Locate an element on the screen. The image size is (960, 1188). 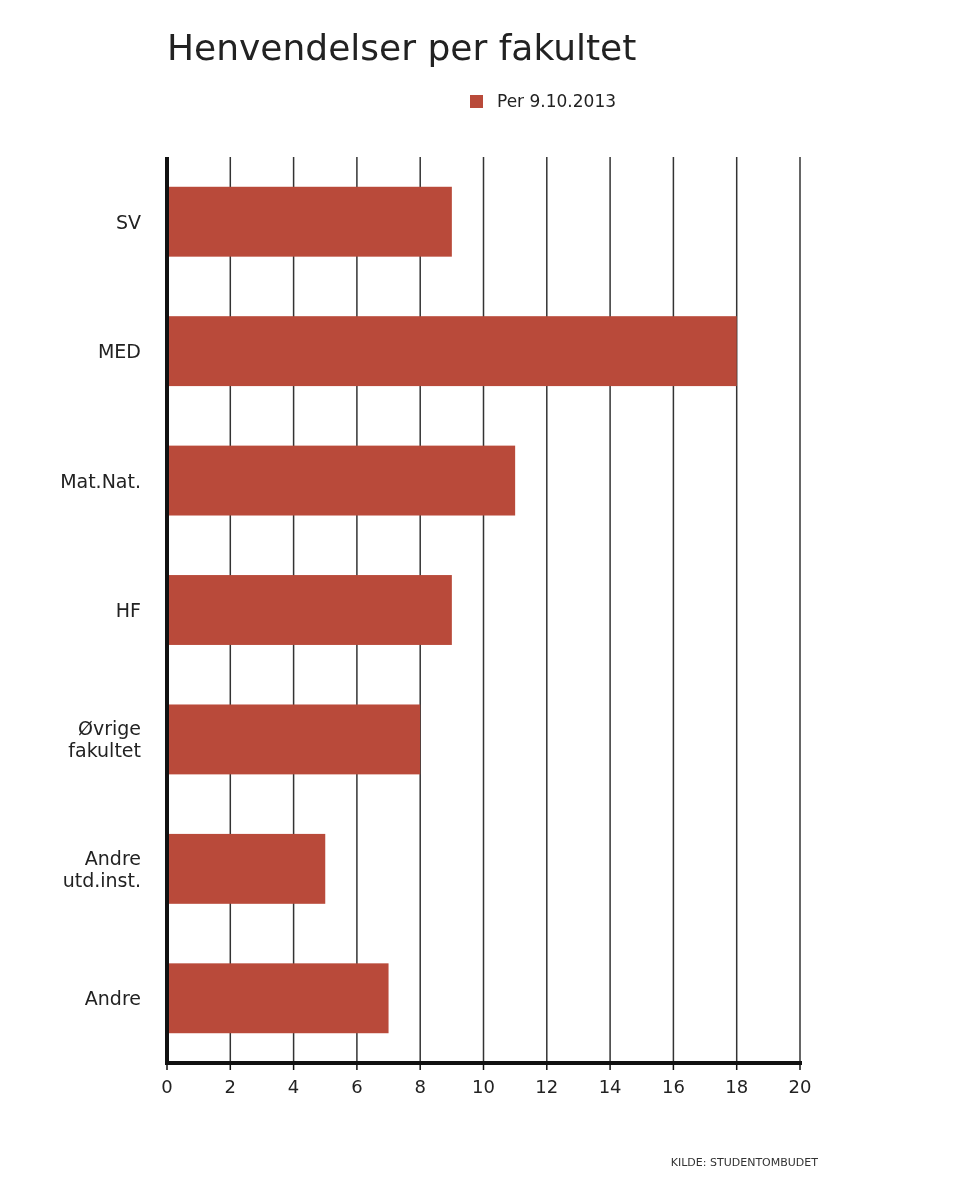
x-tick-label: 0 is located at coordinates (167, 1086).